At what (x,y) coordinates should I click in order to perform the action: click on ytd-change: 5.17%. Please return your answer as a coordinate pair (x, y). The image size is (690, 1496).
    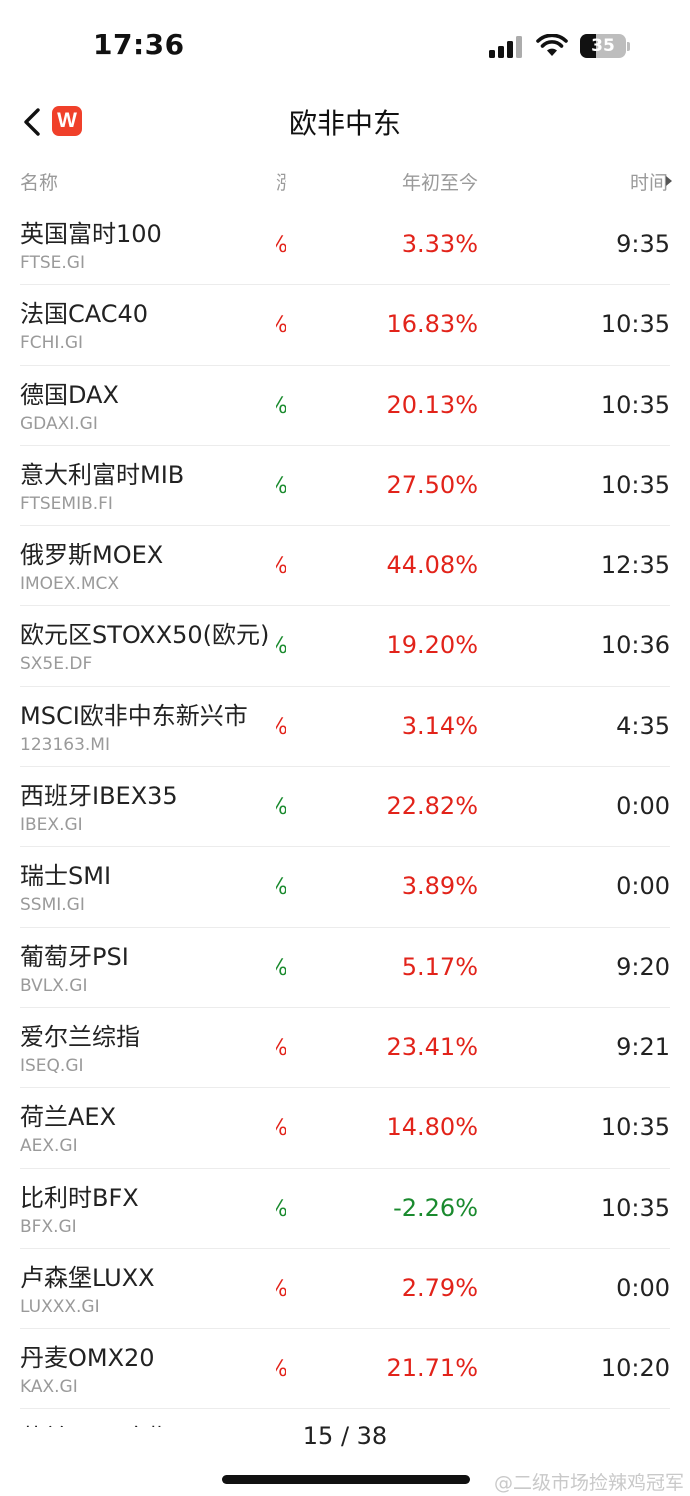
    Looking at the image, I should click on (439, 966).